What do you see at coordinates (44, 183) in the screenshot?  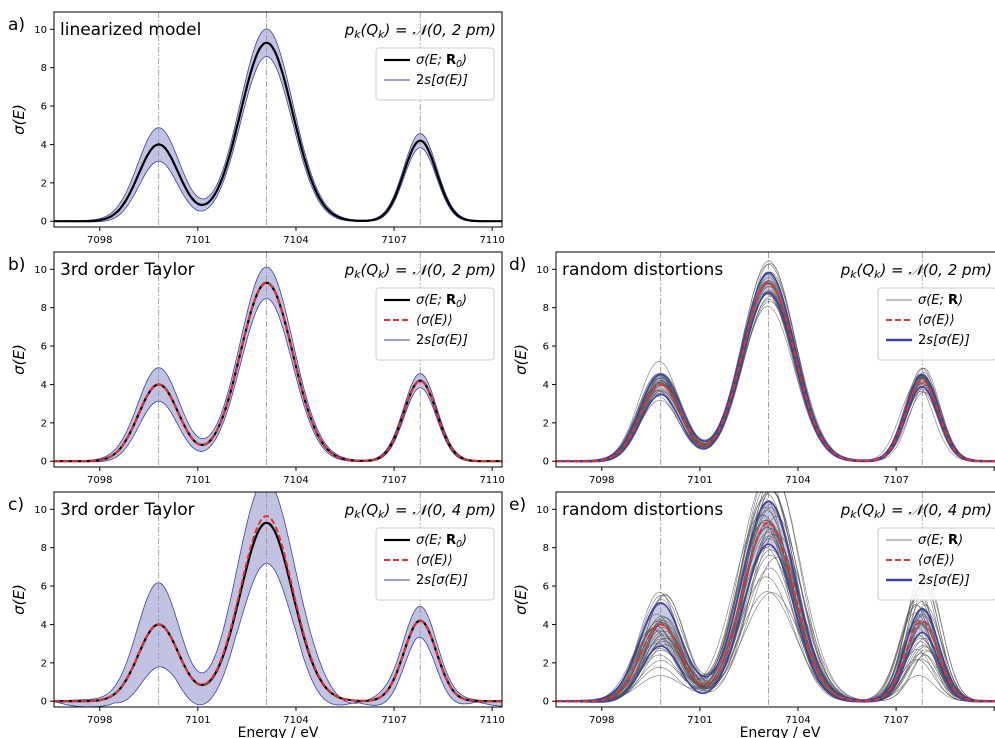 I see `y-tick-label: 2` at bounding box center [44, 183].